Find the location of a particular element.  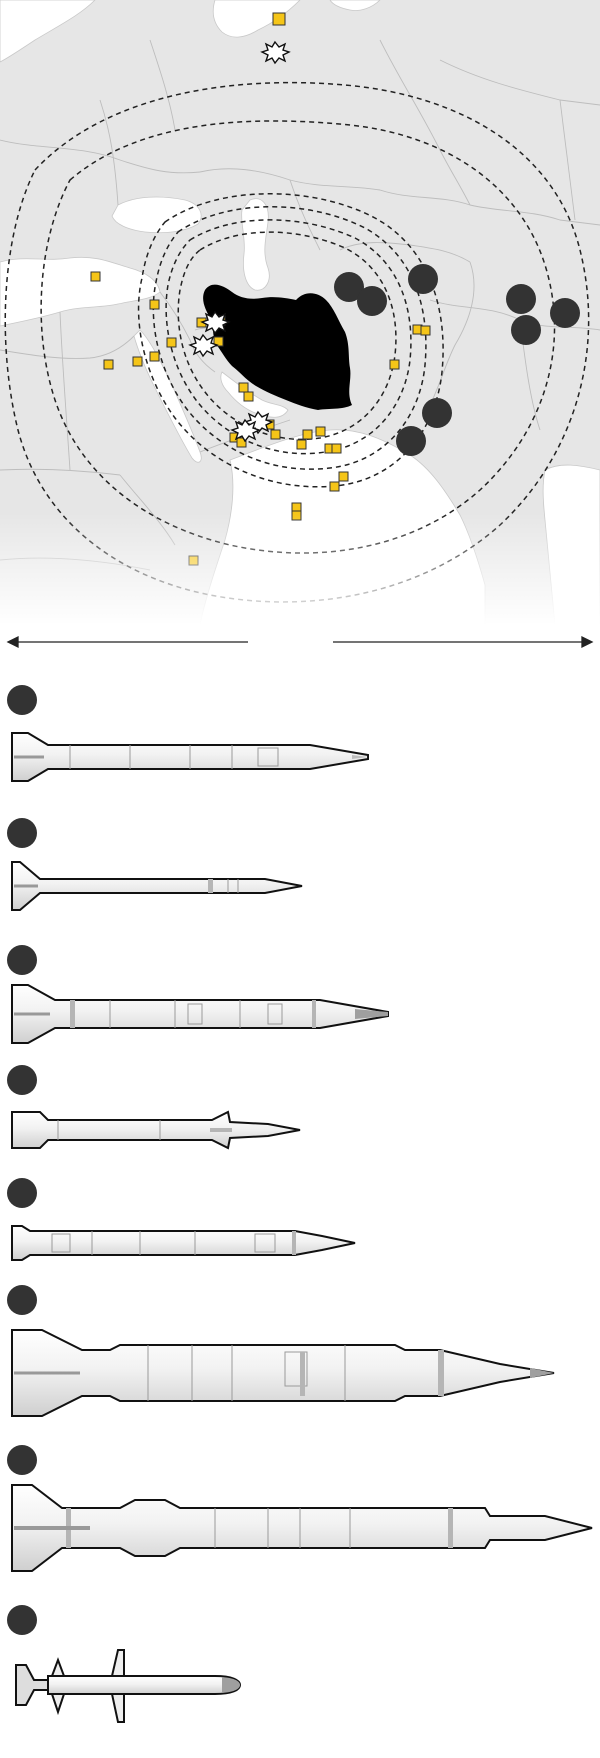

missile-booster is located at coordinates (32, 1685).